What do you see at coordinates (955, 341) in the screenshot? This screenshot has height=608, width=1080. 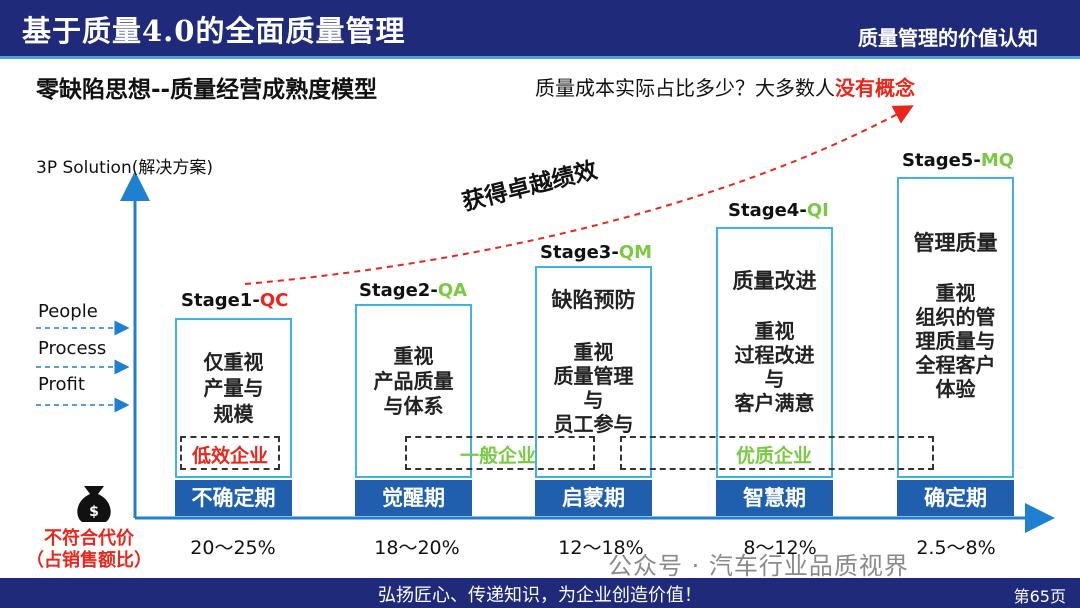 I see `stage5-line: 理质量与` at bounding box center [955, 341].